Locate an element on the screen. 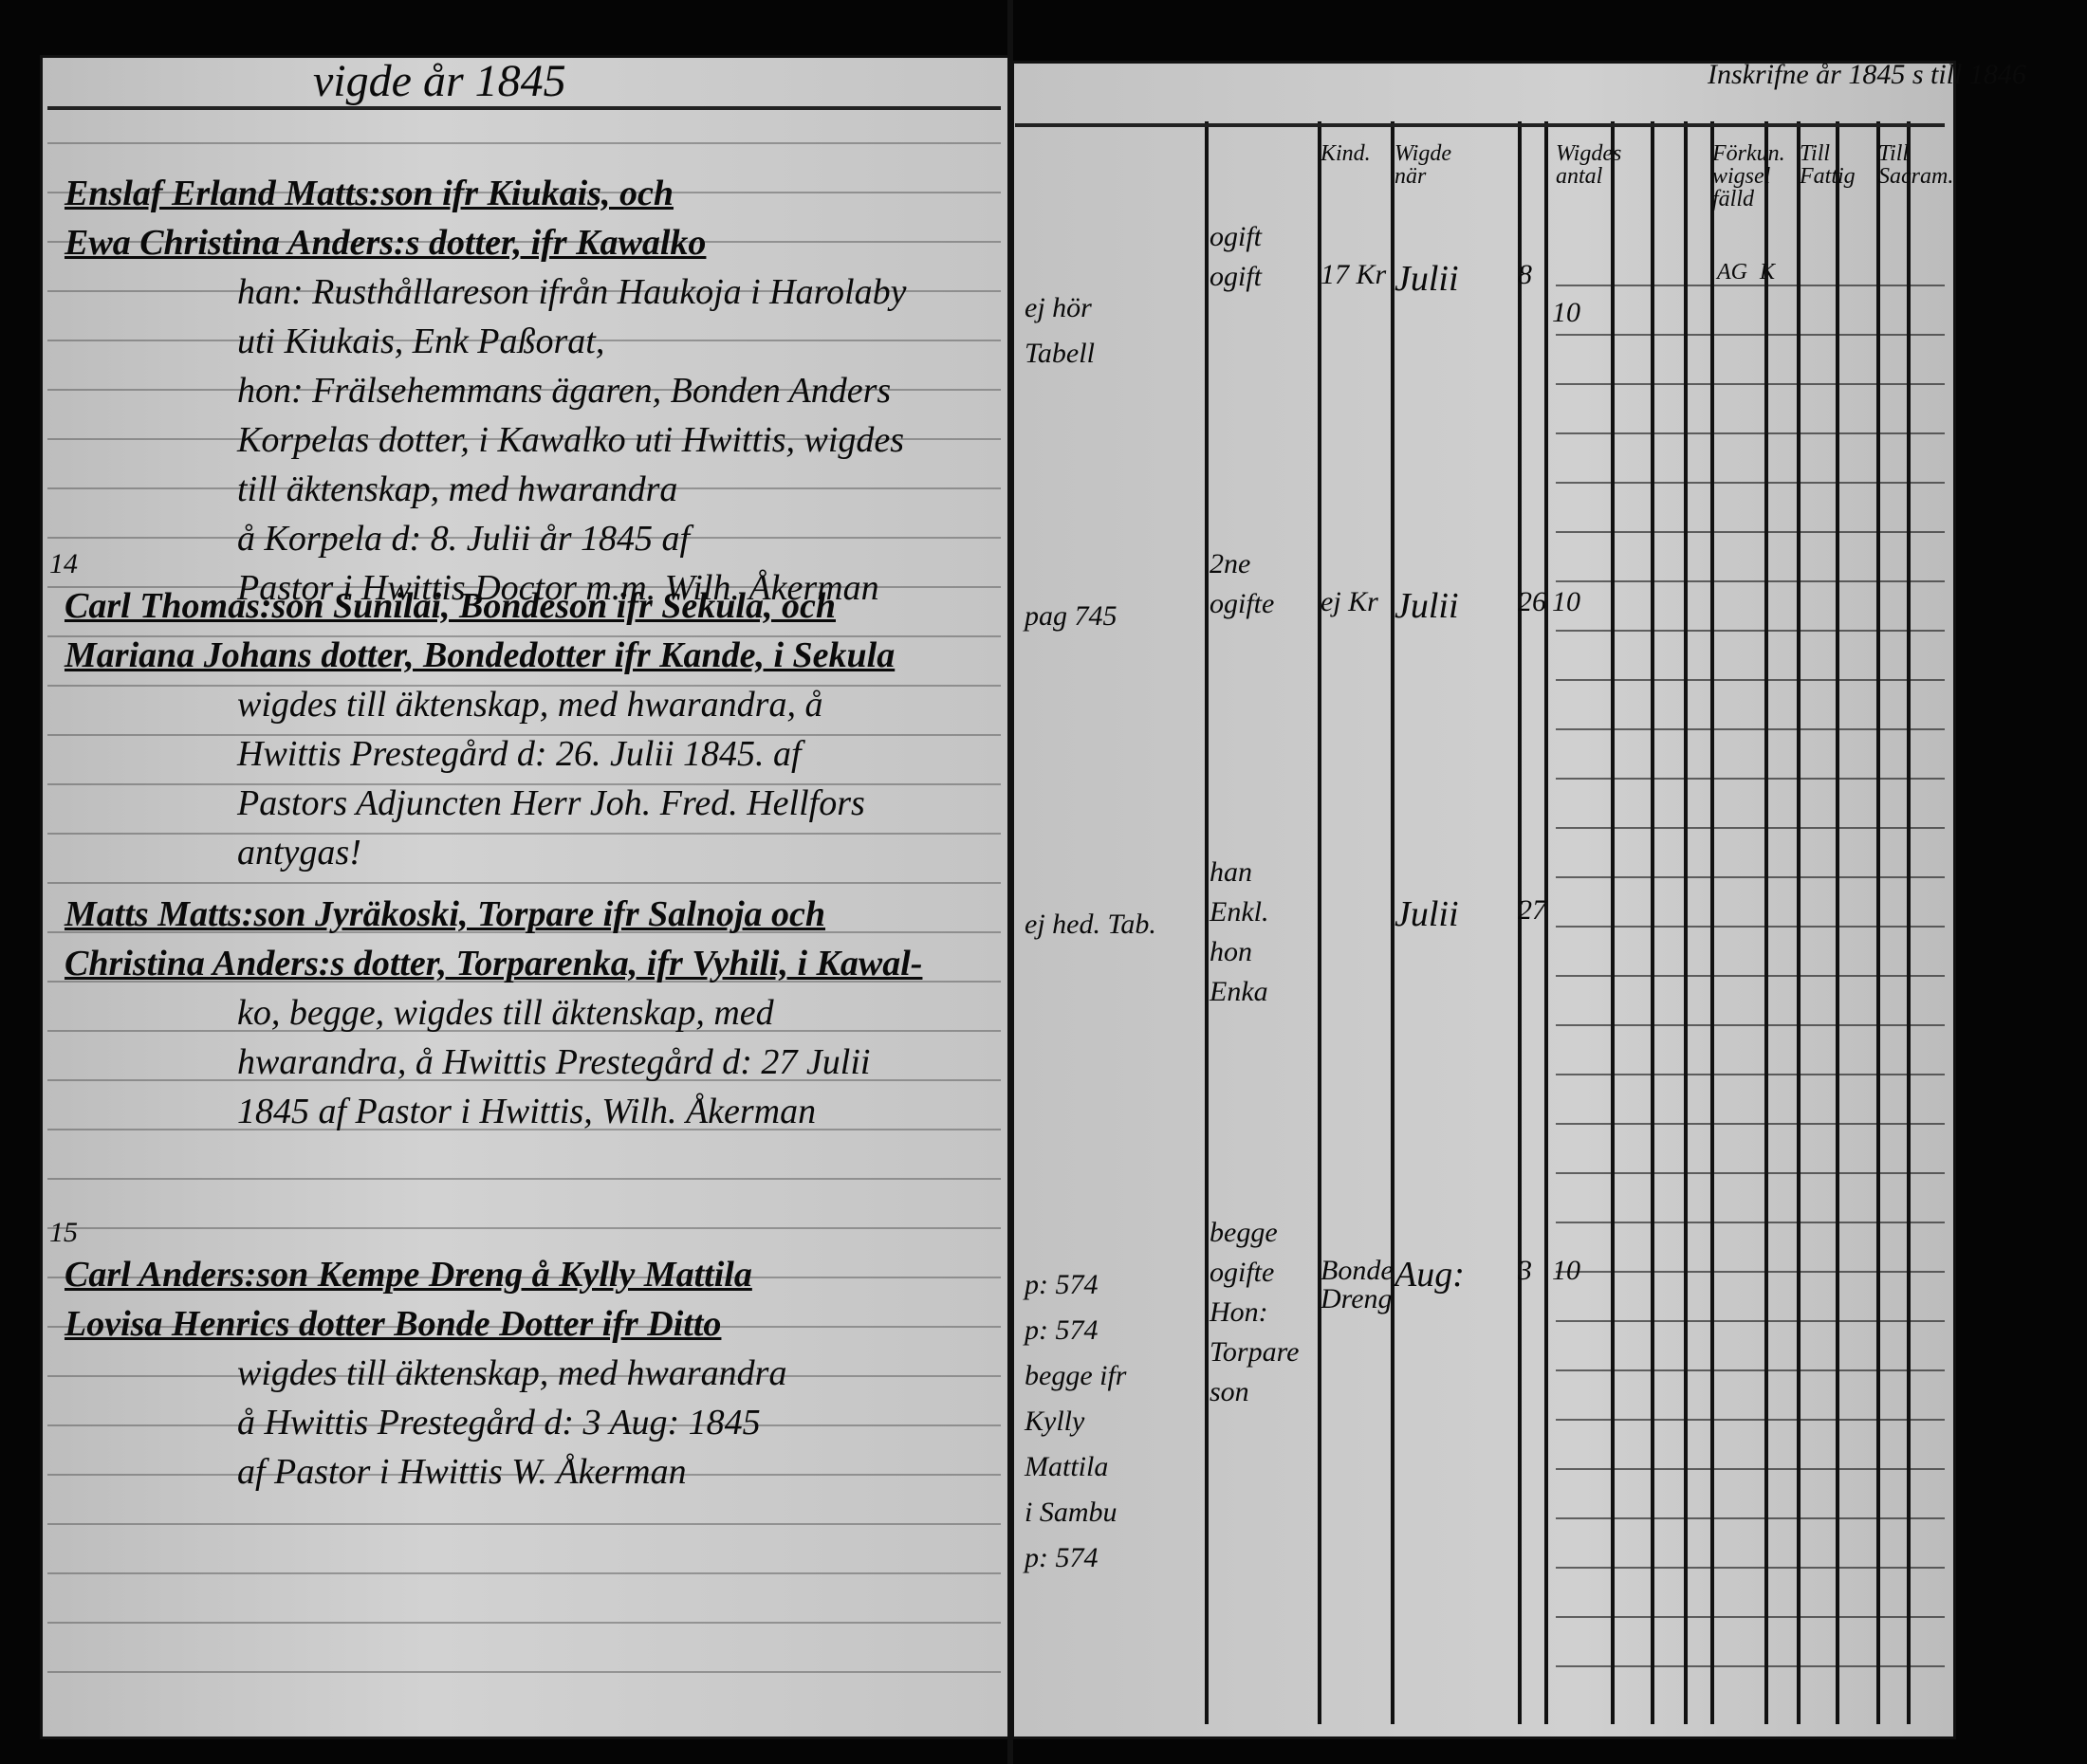 The height and width of the screenshot is (1764, 2087). entry-line: antygas! is located at coordinates (299, 853).